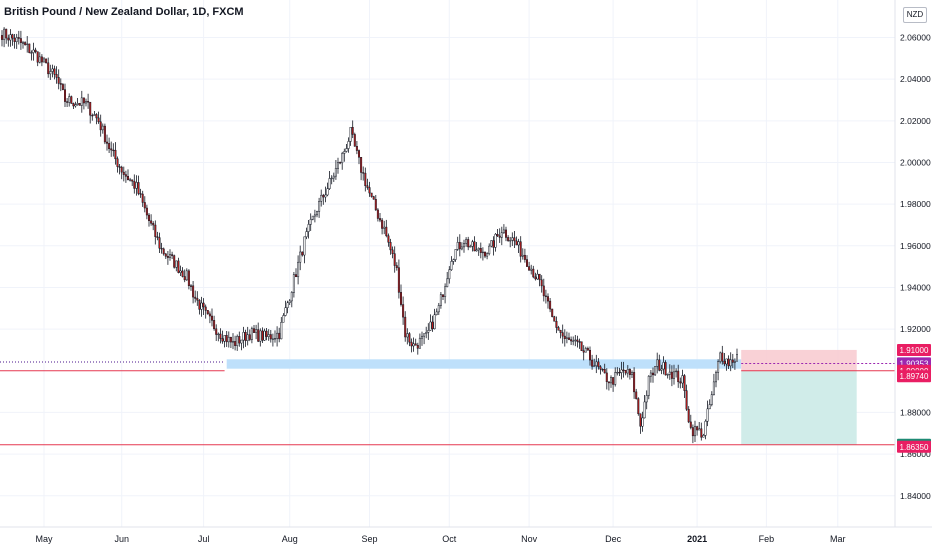 The image size is (932, 550). What do you see at coordinates (204, 539) in the screenshot?
I see `time-tick-label: Jul` at bounding box center [204, 539].